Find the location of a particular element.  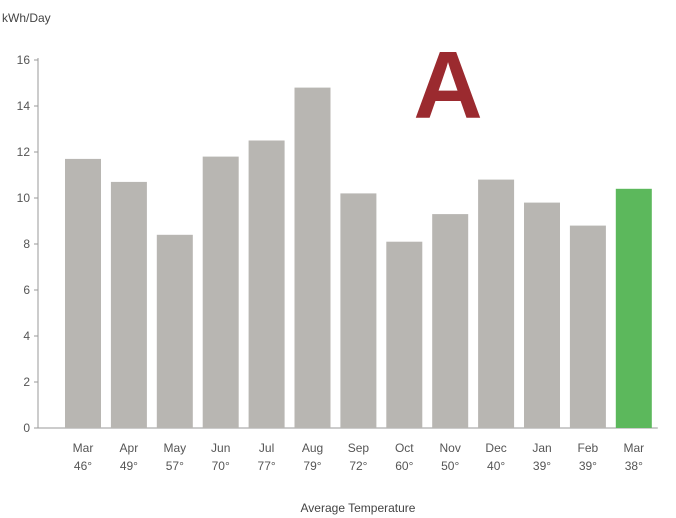

x-tick-temperature-label: 60° is located at coordinates (404, 466).